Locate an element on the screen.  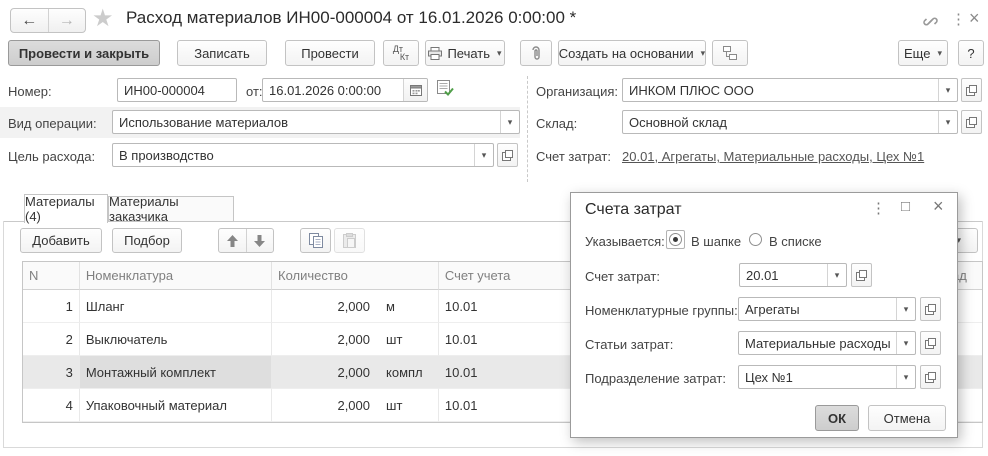
warehouse-label: Склад: is located at coordinates (557, 123).